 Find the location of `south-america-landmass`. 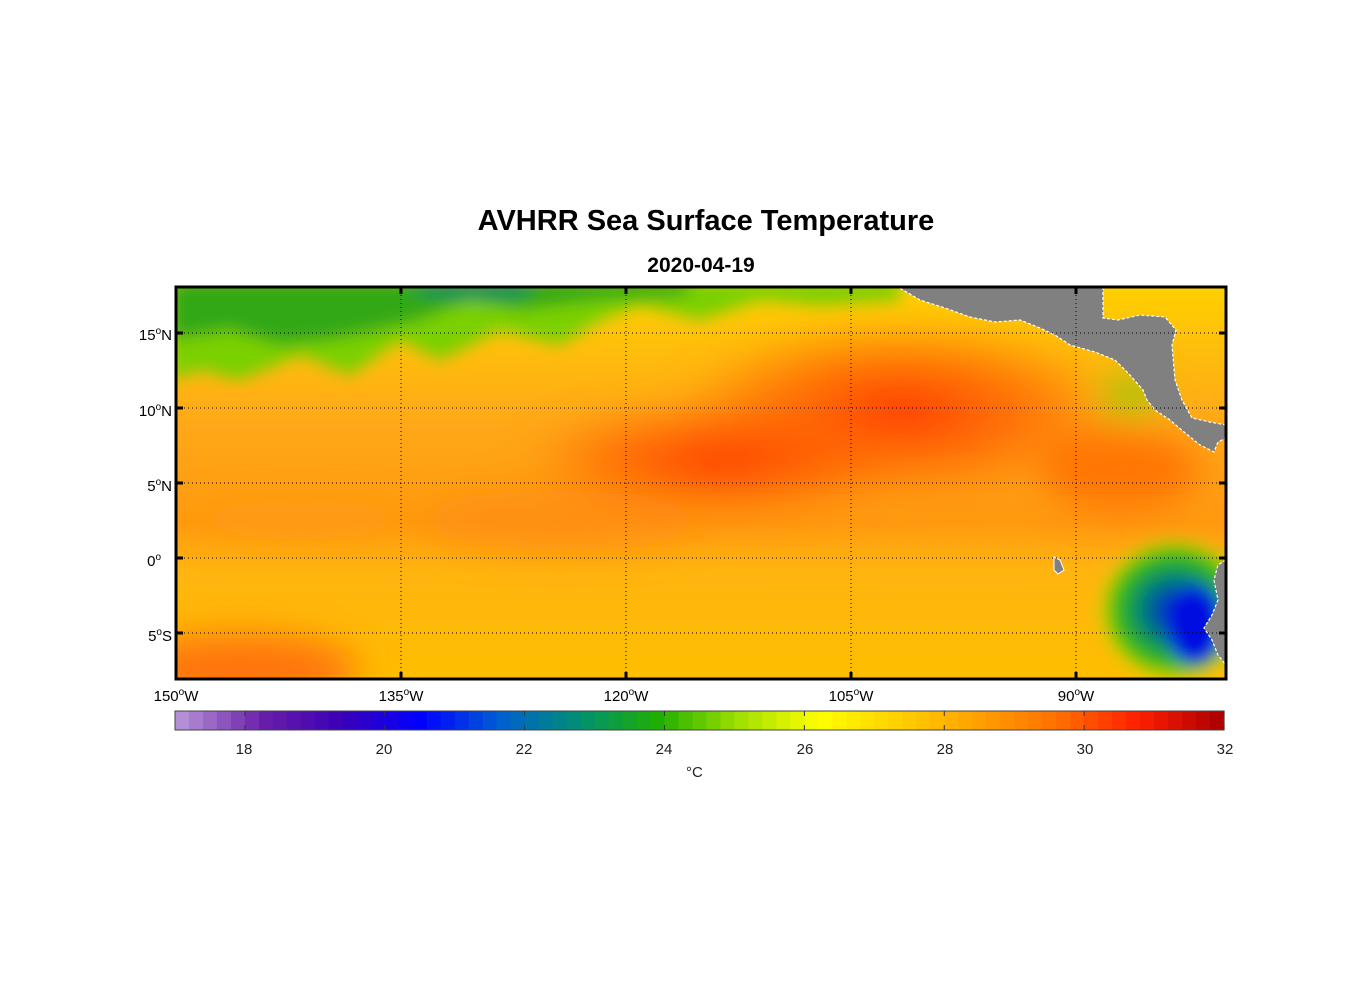

south-america-landmass is located at coordinates (1214, 612).